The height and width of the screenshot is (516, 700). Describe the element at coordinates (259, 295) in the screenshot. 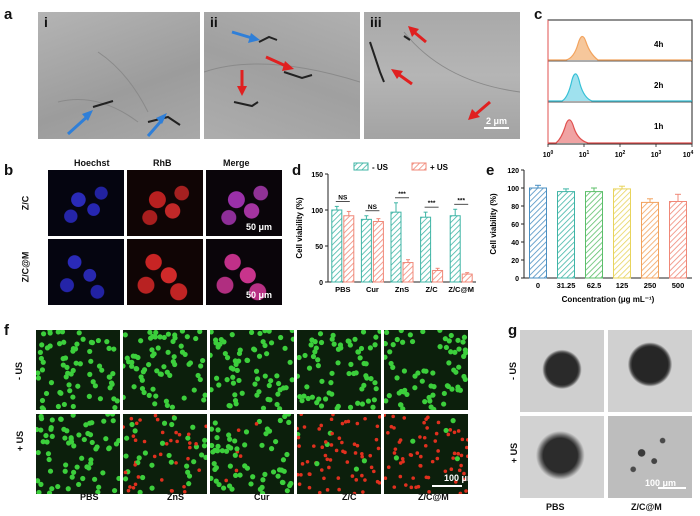

I see `scale-label-b2: 50 μm` at that location.